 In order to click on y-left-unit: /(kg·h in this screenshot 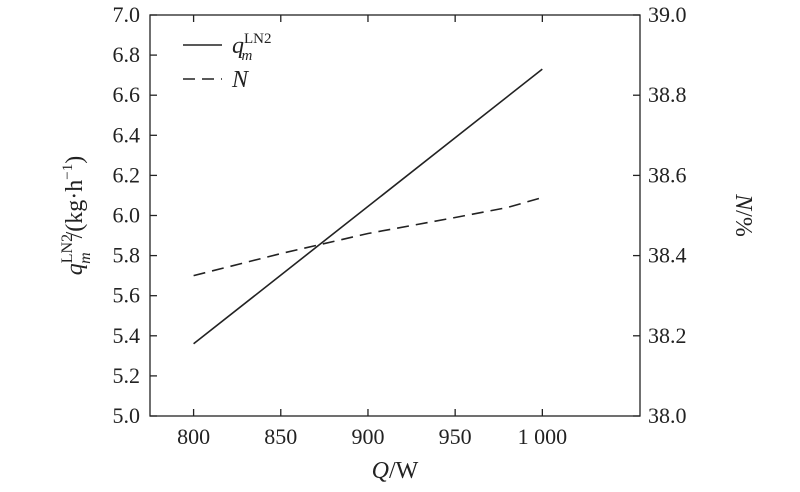, I will do `click(75, 209)`.